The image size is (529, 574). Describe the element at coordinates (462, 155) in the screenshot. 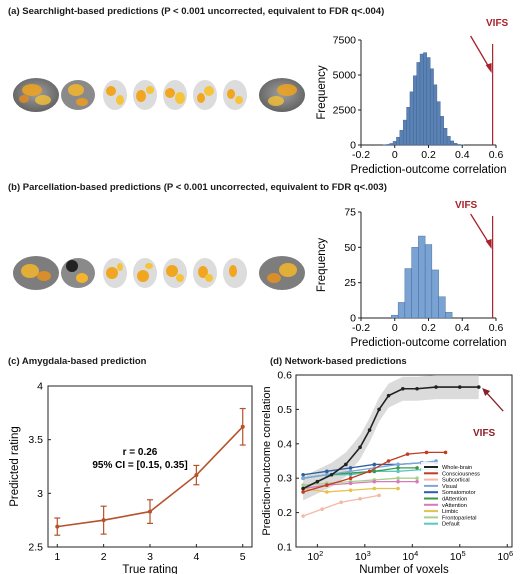

I see `x-tick-label: 0.4` at that location.